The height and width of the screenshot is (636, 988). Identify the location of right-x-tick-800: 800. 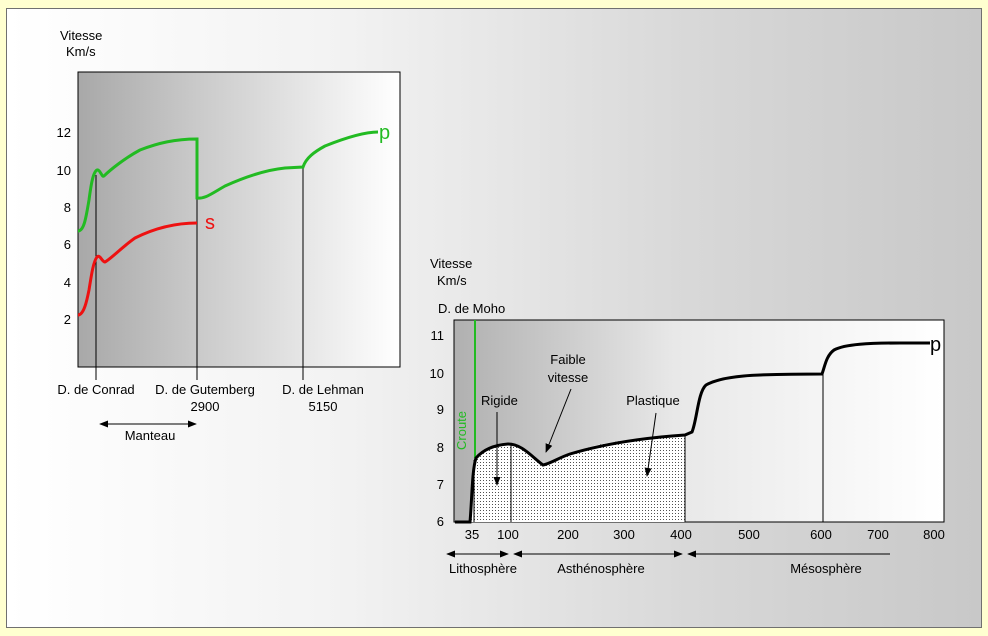
(934, 534).